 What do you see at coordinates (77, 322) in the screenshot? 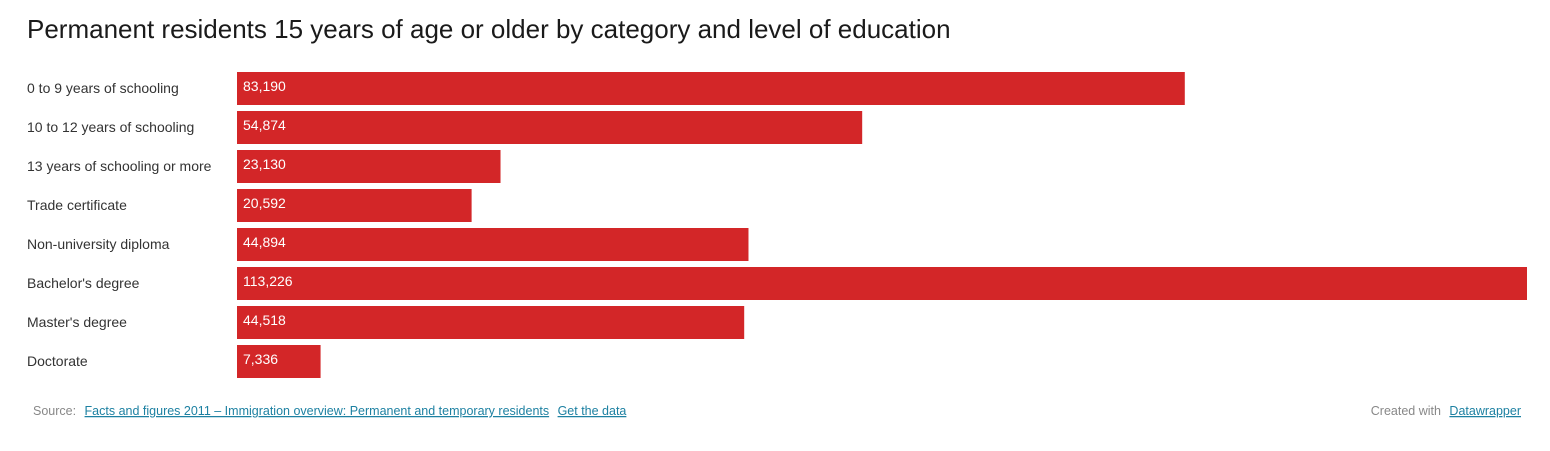
I see `category-label: Master's degree` at bounding box center [77, 322].